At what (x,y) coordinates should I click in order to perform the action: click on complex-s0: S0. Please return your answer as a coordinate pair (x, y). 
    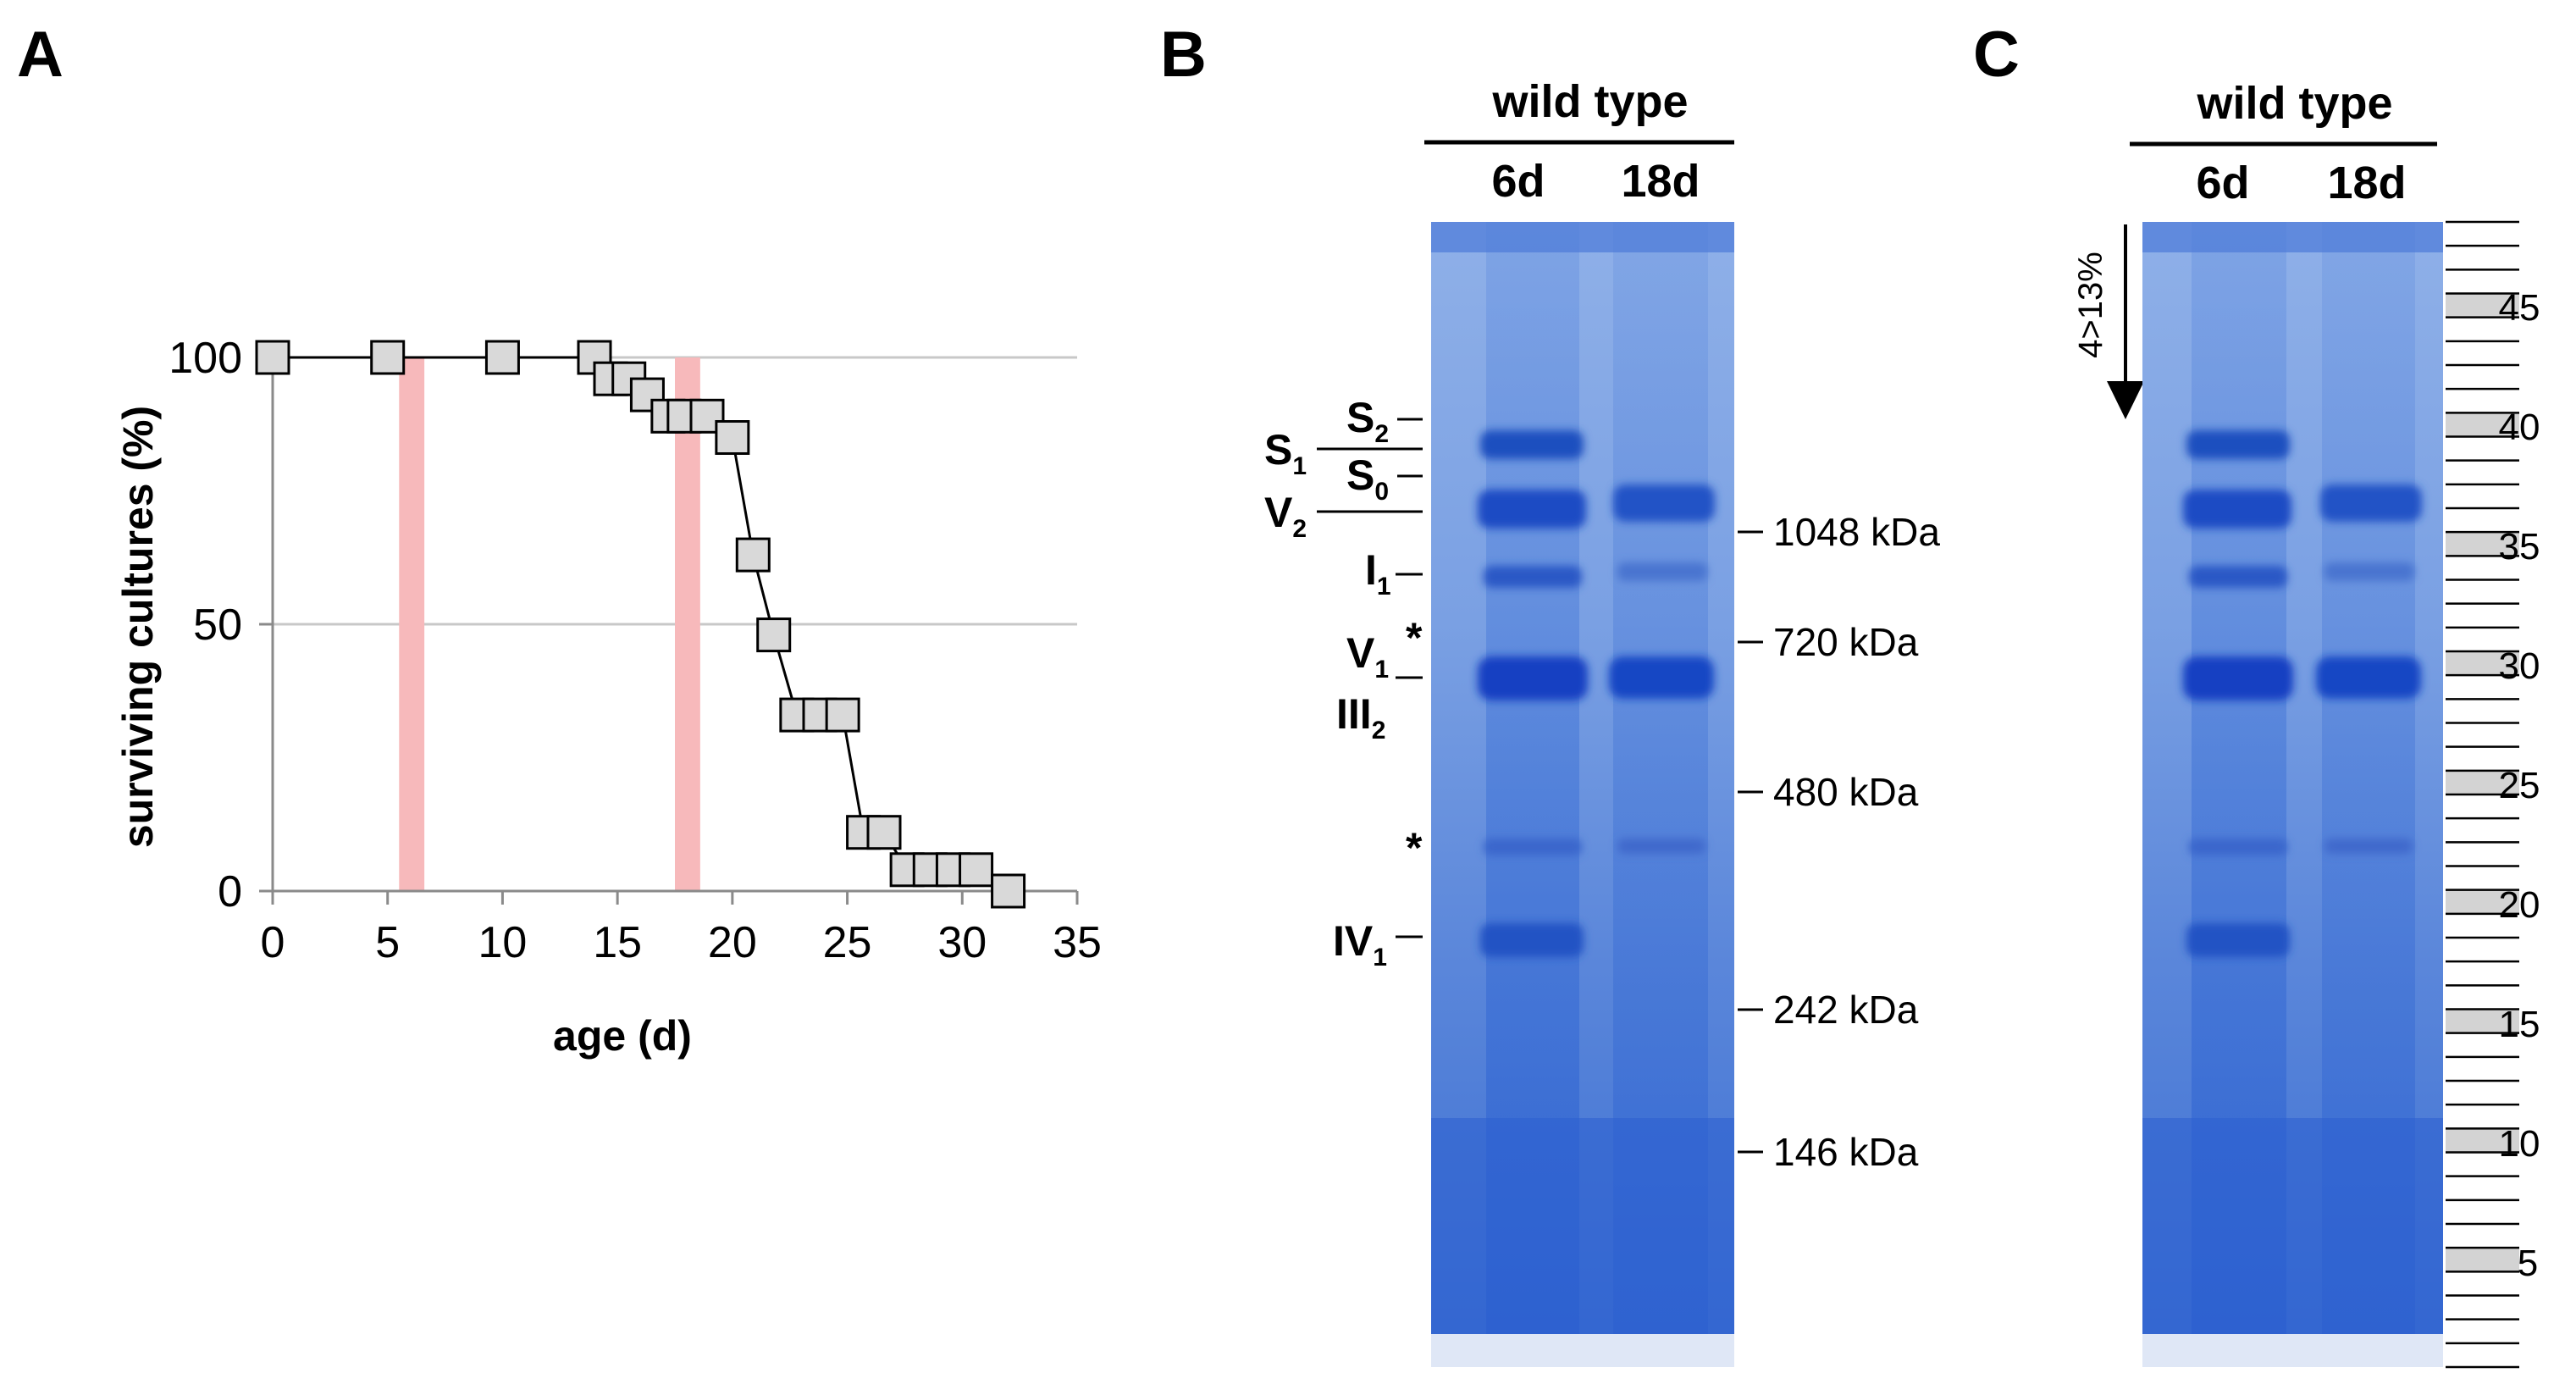
    Looking at the image, I should click on (1384, 478).